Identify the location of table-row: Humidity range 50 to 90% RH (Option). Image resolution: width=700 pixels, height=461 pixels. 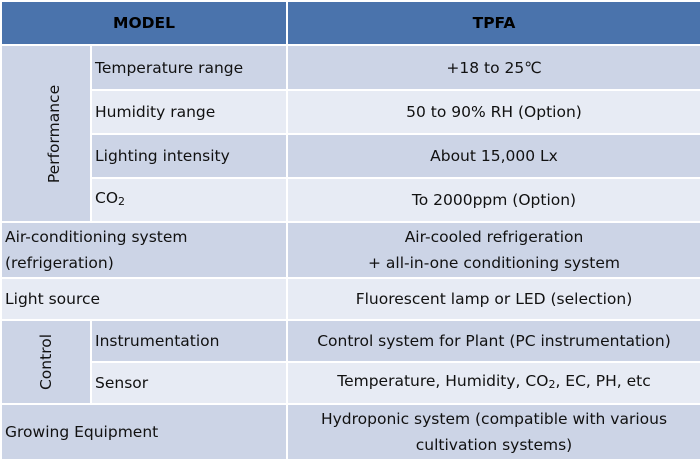
(350, 112).